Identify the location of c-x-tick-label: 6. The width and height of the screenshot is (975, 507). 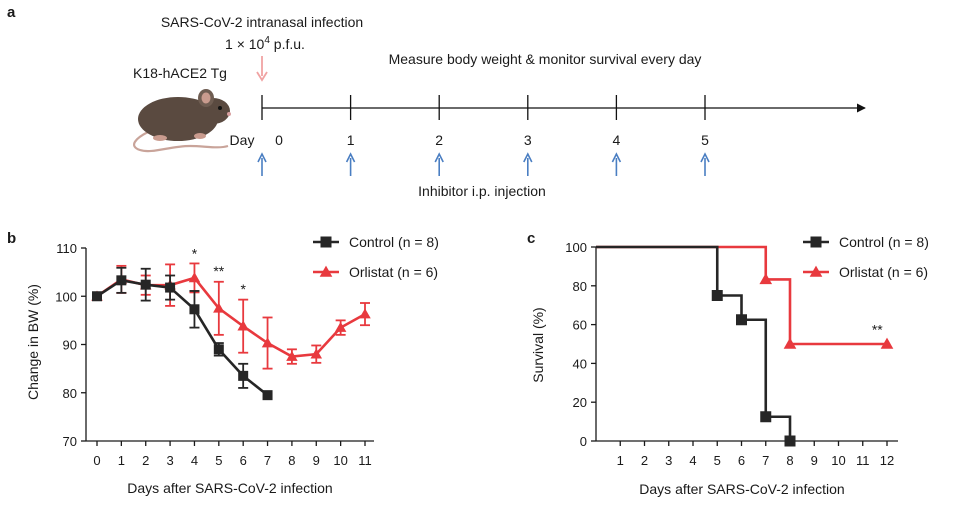
(741, 460).